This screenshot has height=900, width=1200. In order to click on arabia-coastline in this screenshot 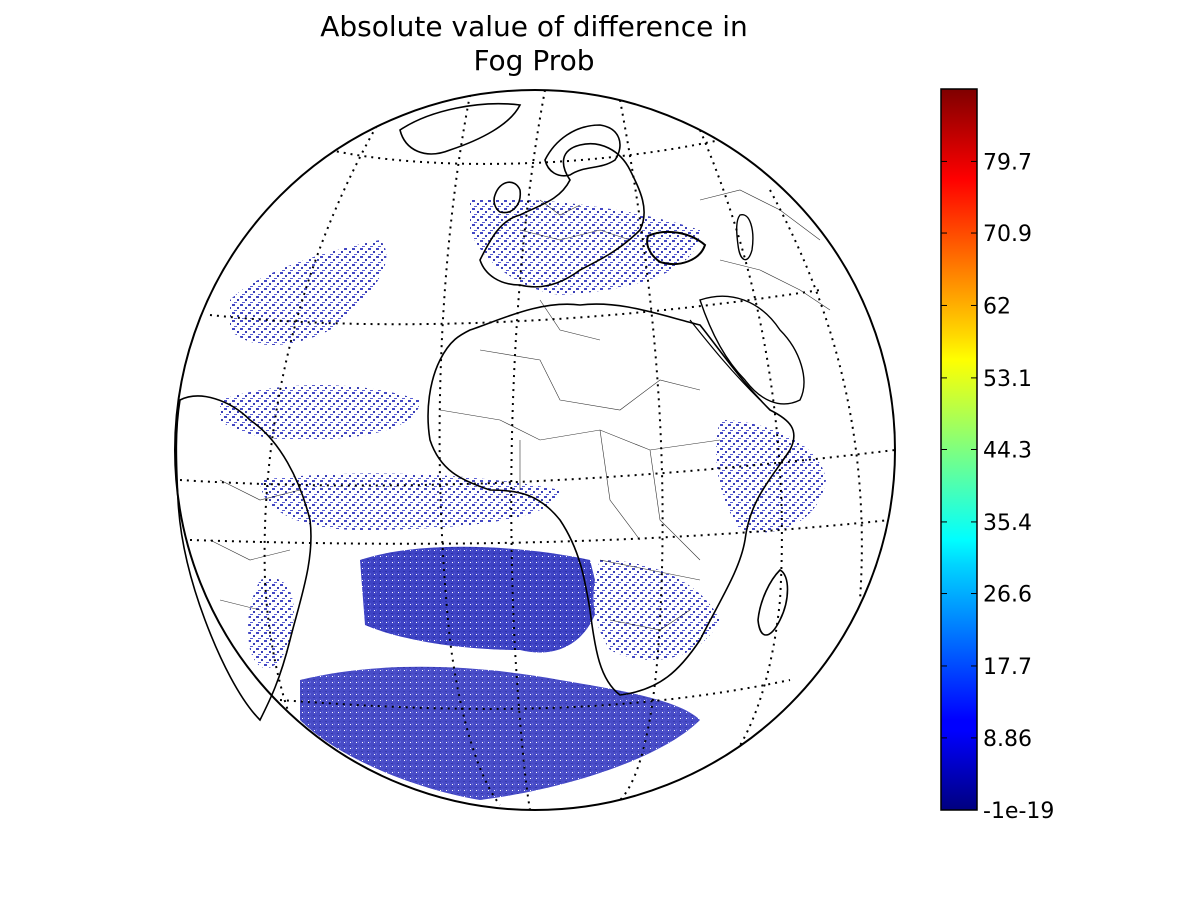, I will do `click(752, 350)`.